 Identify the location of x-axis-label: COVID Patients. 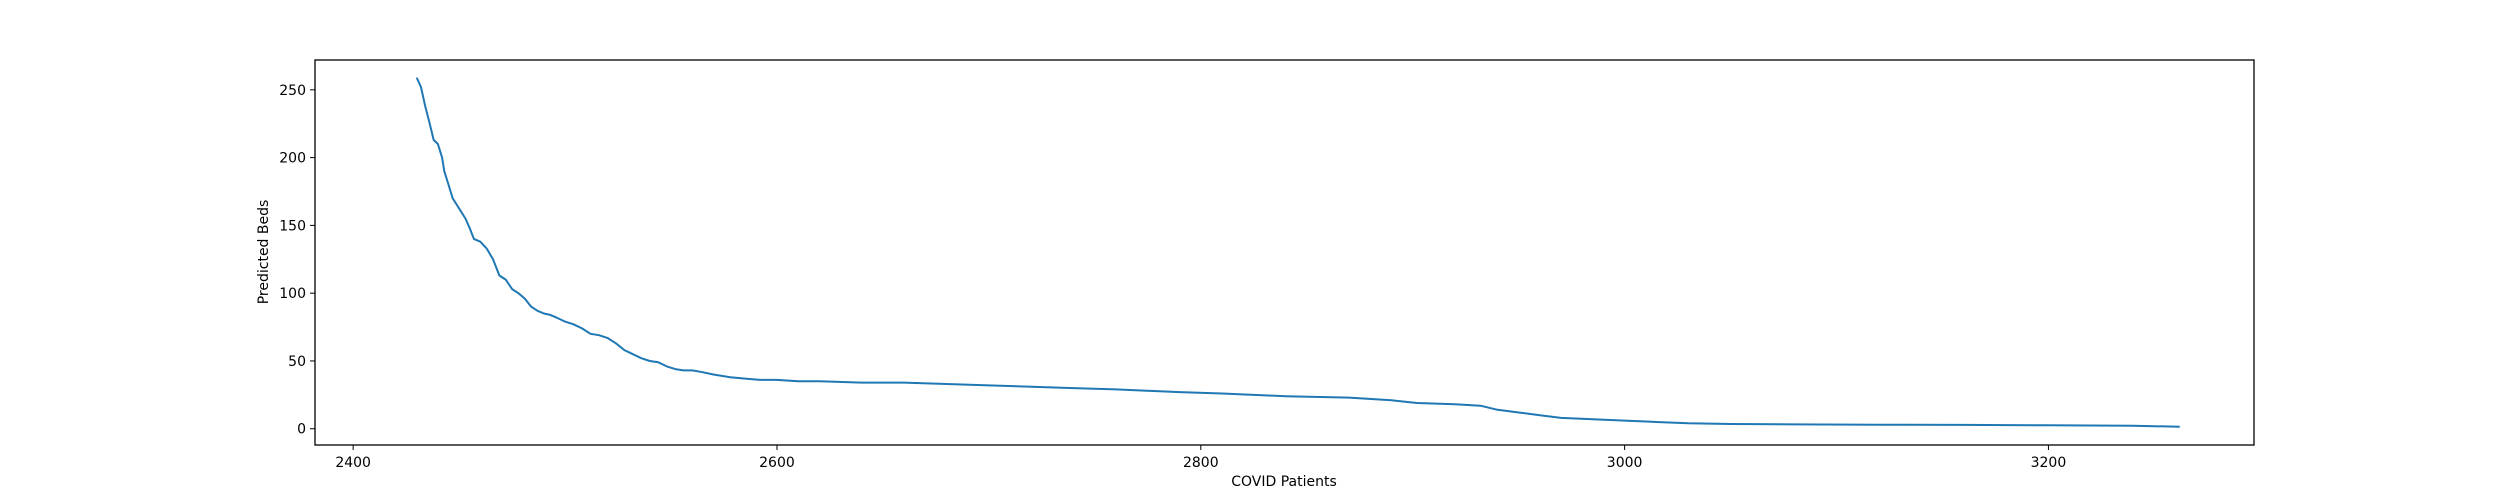
(1284, 482).